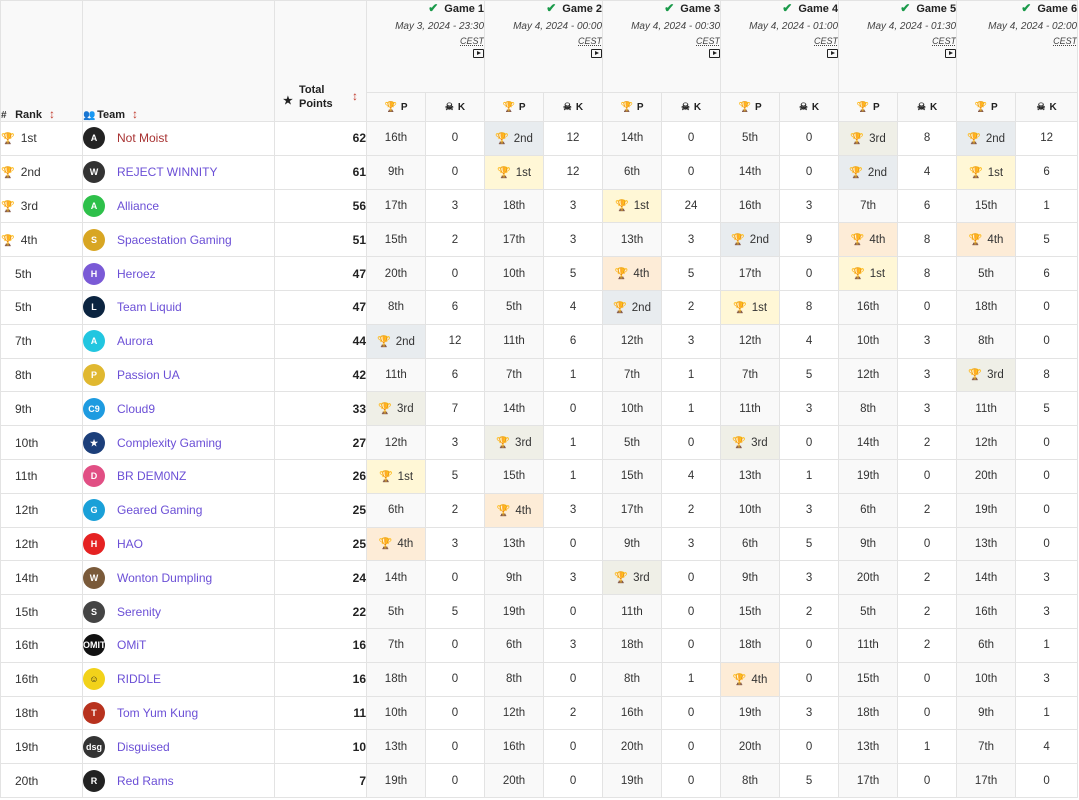 The image size is (1079, 800). Describe the element at coordinates (94, 408) in the screenshot. I see `cloud9-icon: C9` at that location.